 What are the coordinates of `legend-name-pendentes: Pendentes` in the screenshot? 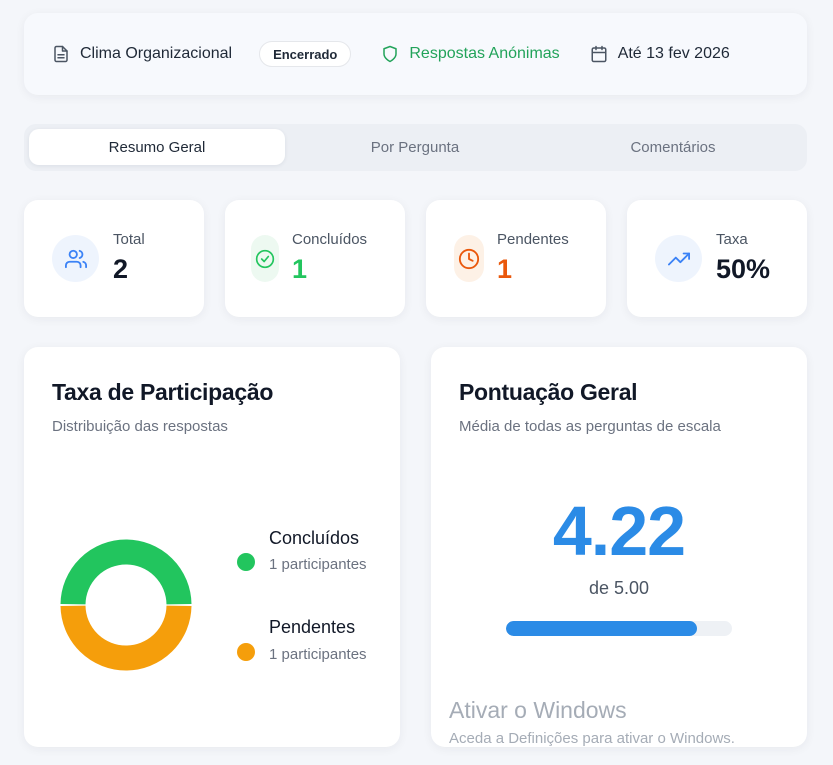 It's located at (312, 627).